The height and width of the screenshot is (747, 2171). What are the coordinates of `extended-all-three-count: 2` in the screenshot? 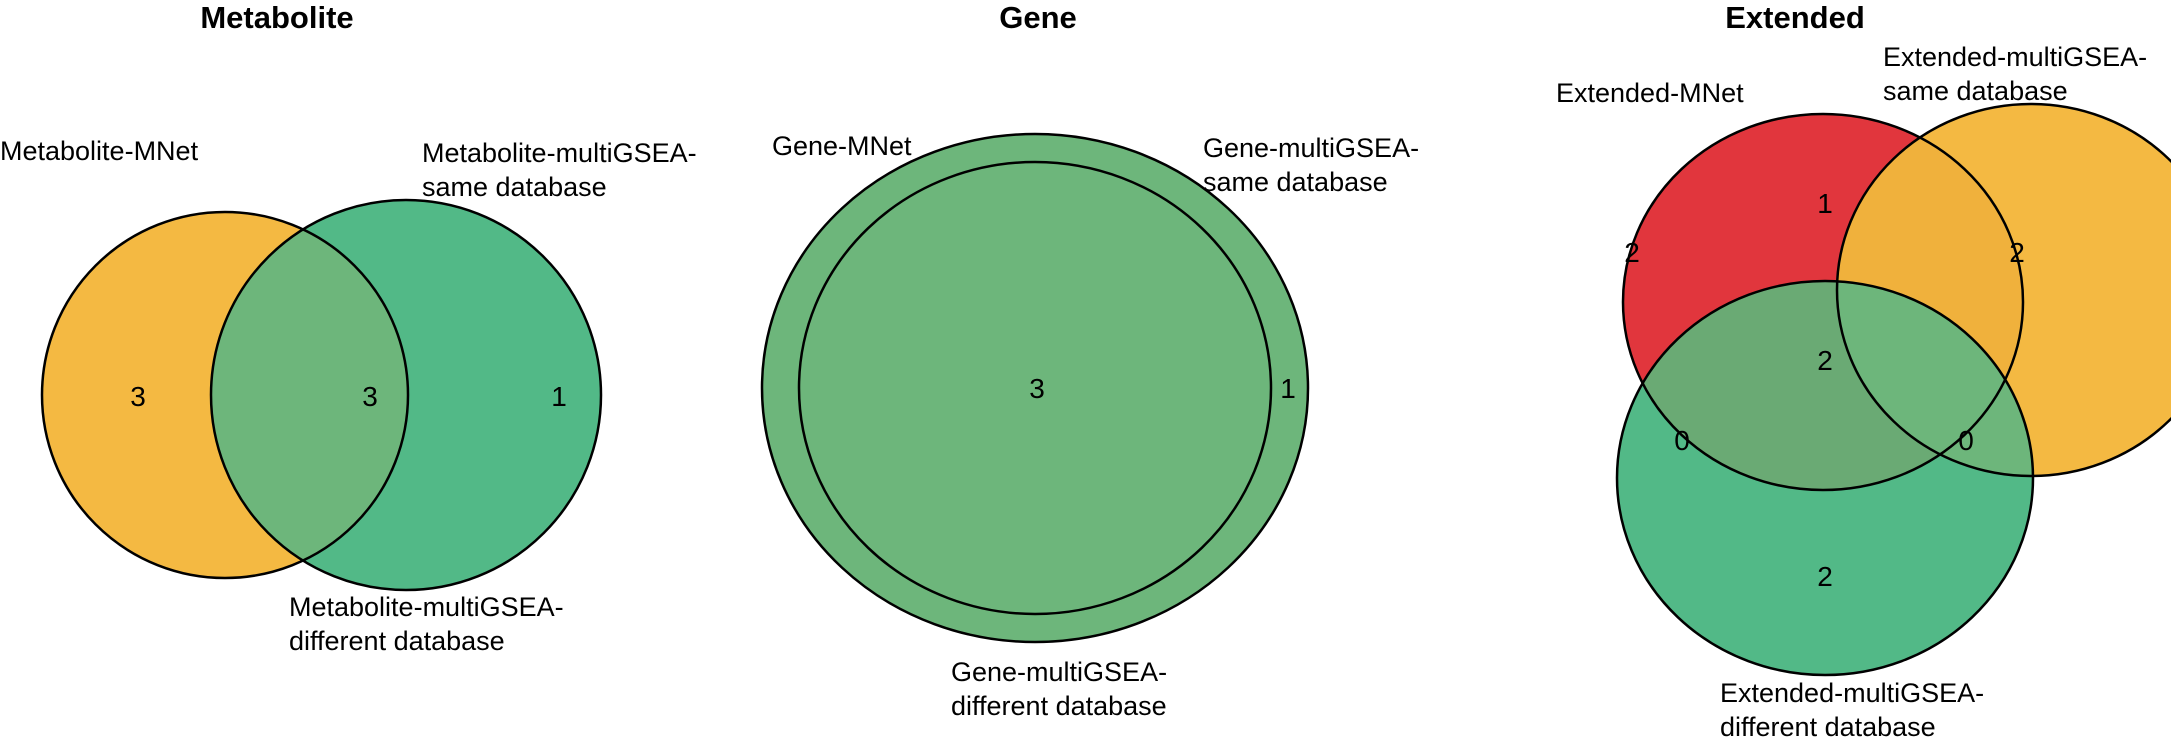 It's located at (1825, 360).